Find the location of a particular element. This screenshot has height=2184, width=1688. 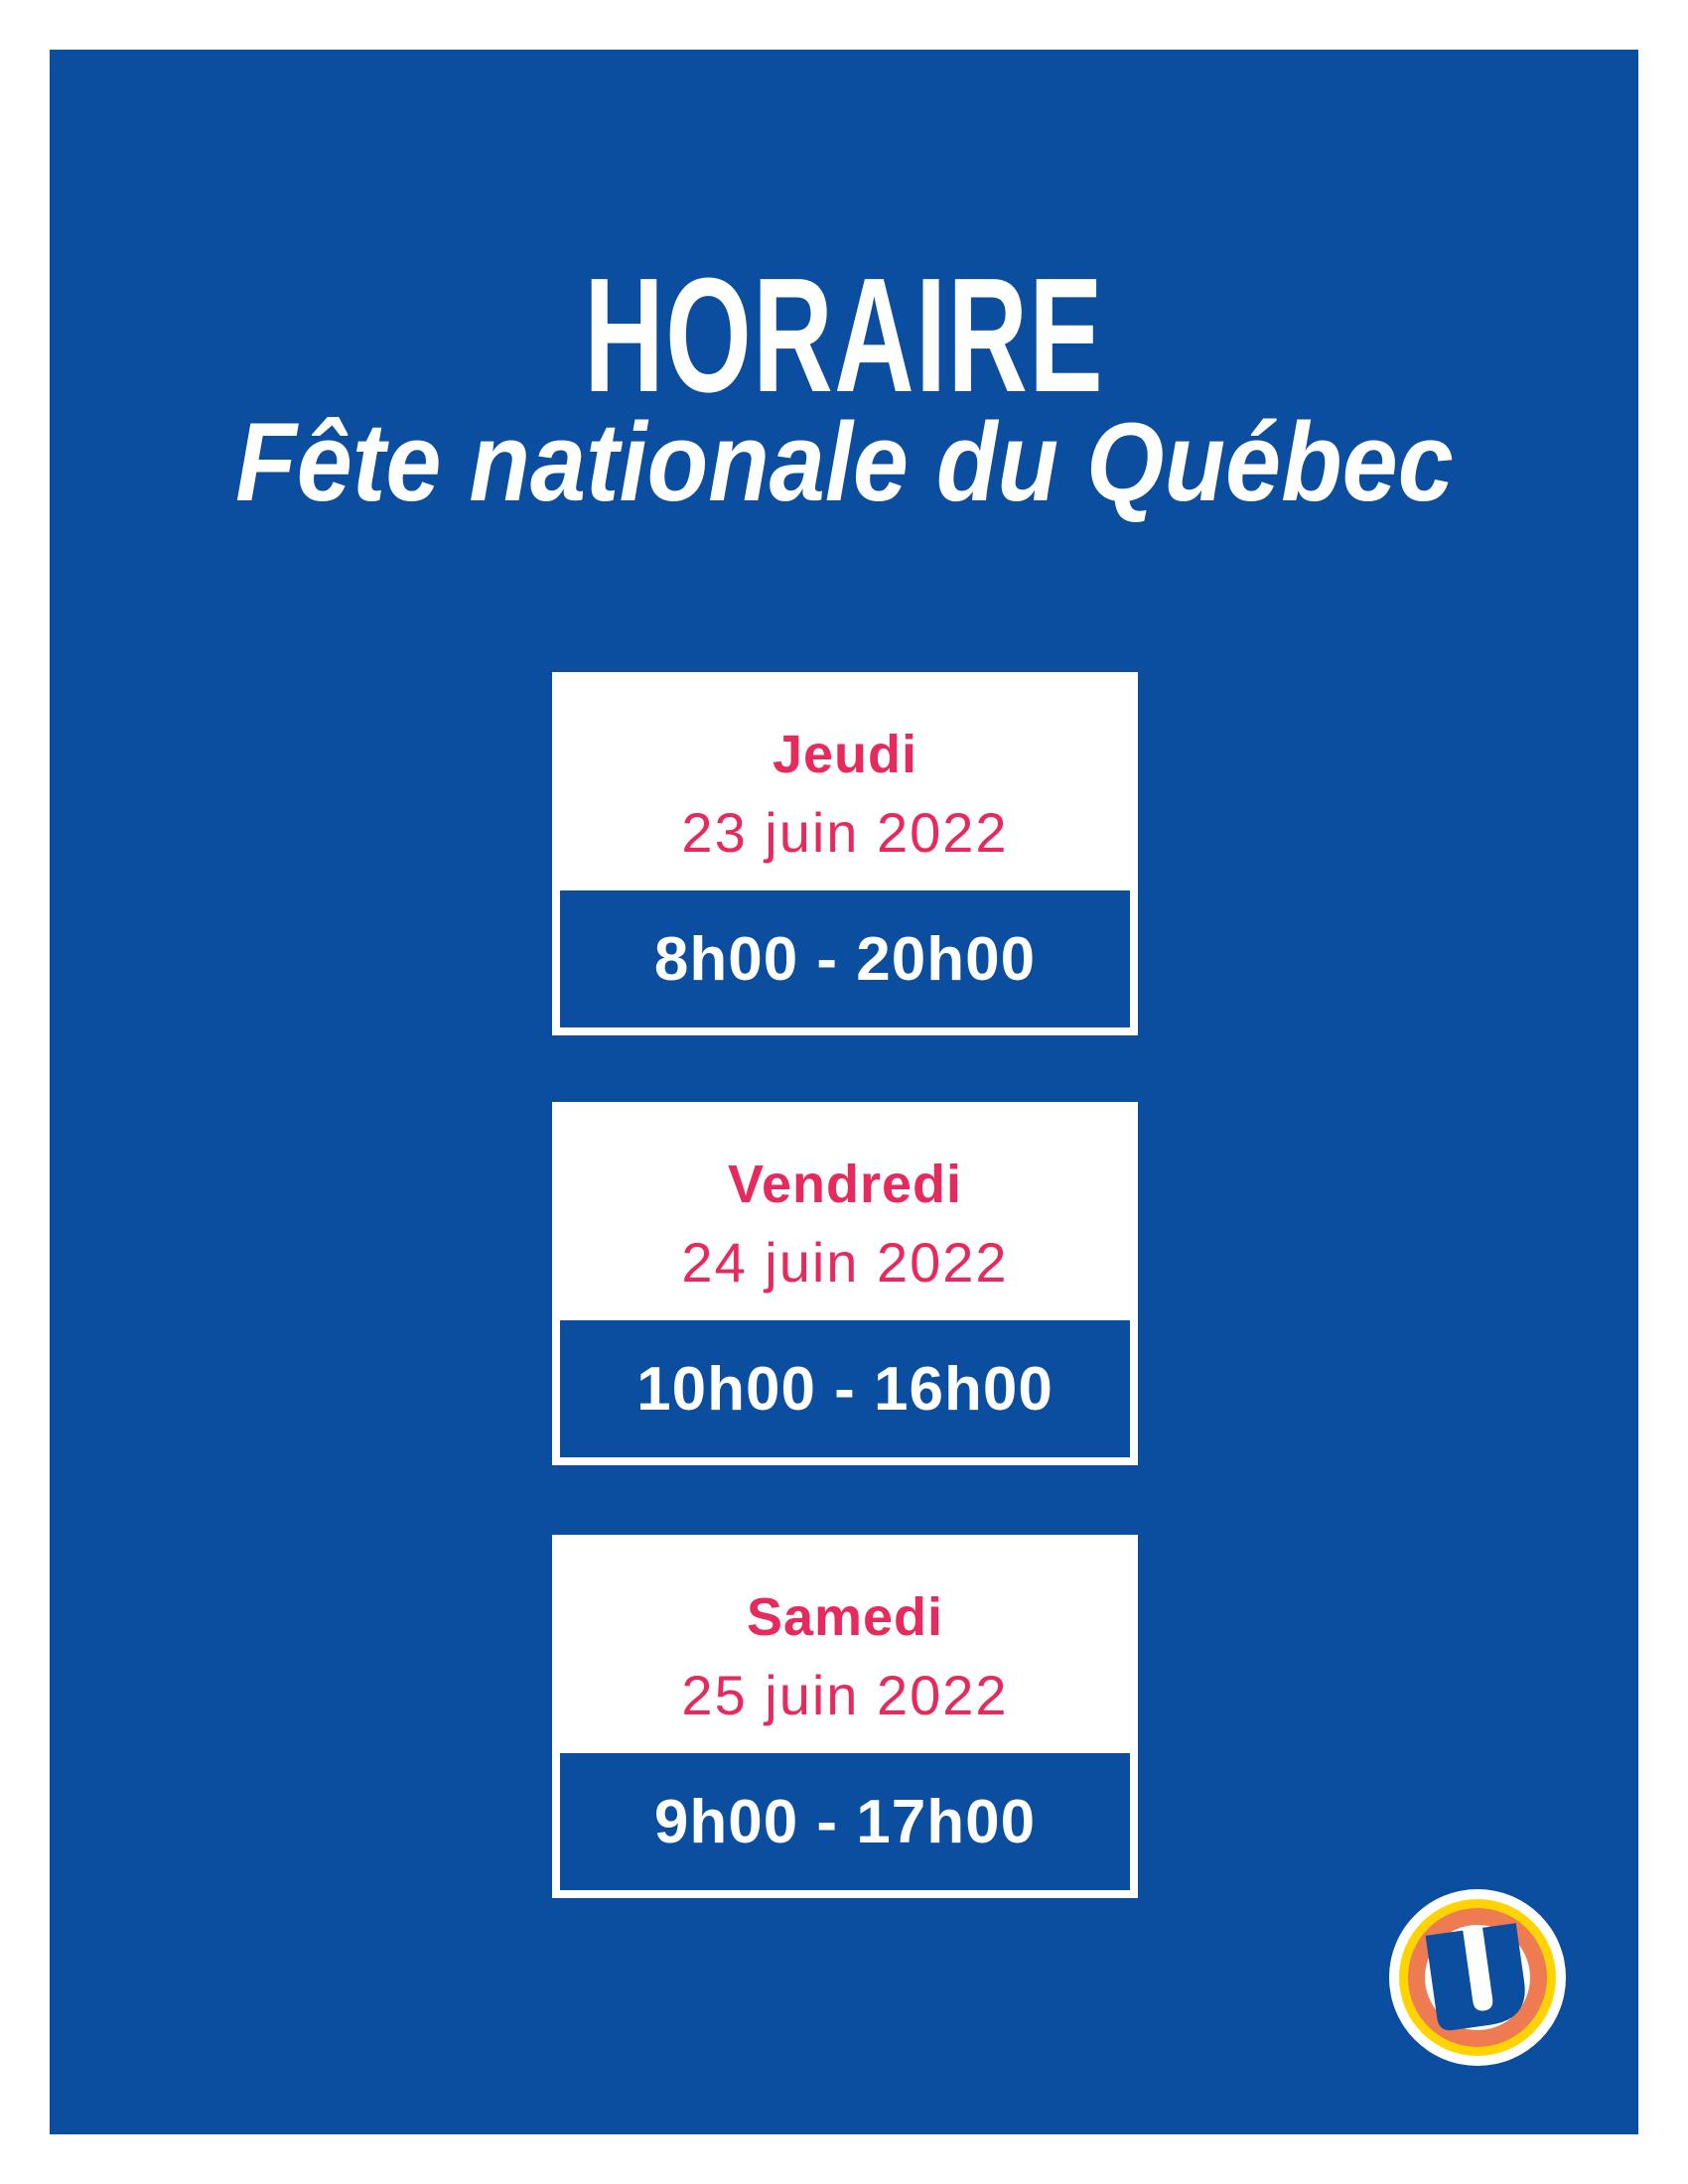

date-label: 25 juin 2022 is located at coordinates (845, 1695).